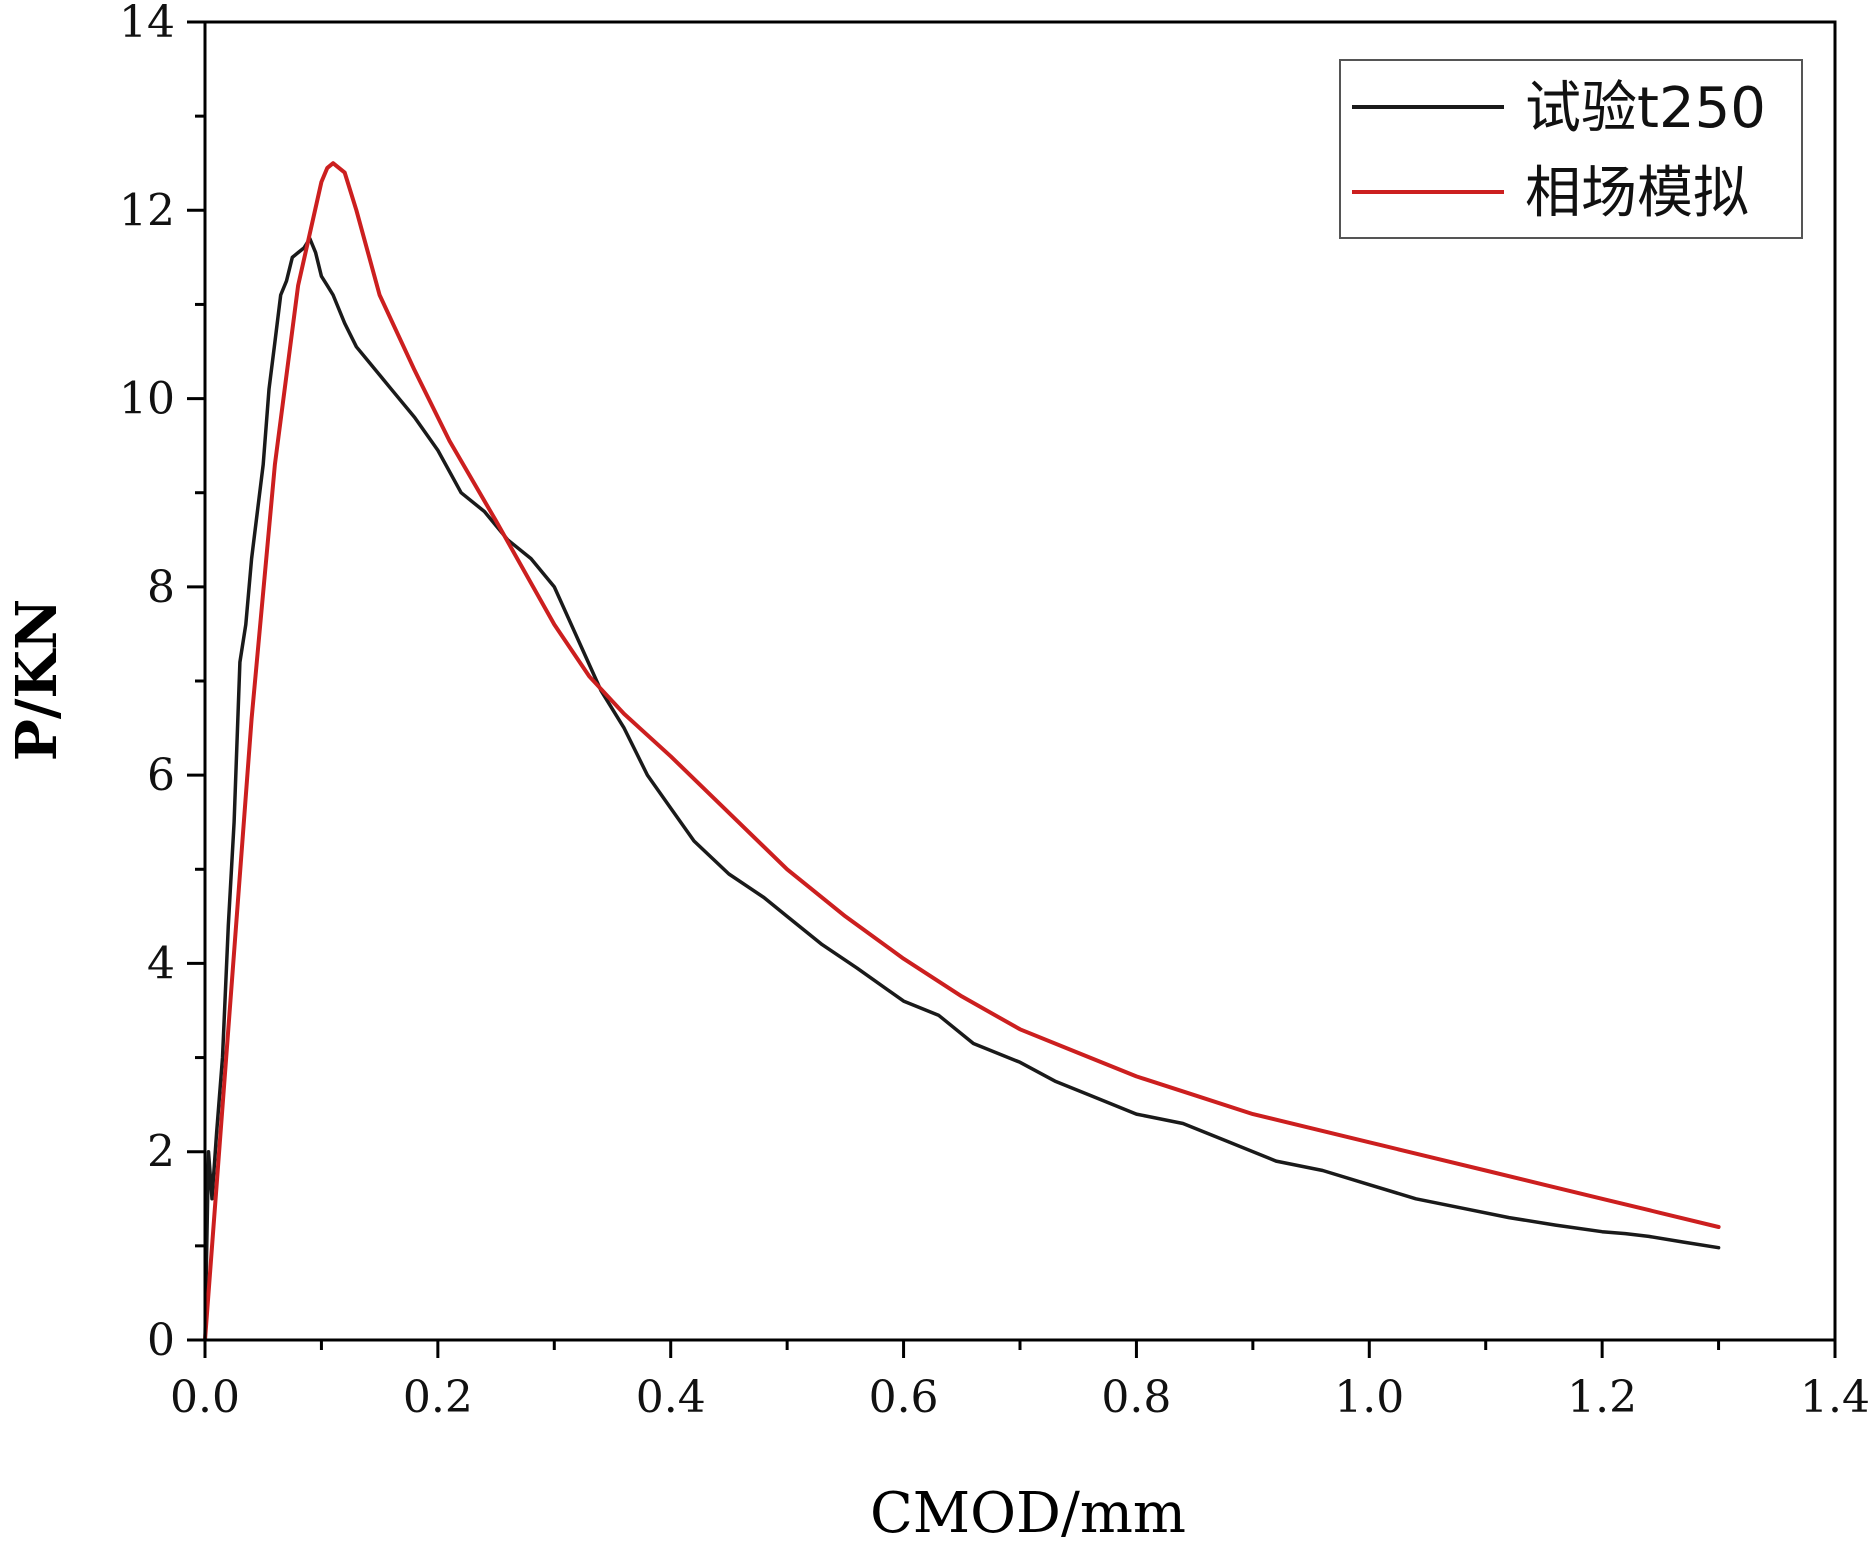 The height and width of the screenshot is (1545, 1871). Describe the element at coordinates (161, 1152) in the screenshot. I see `y-tick-label: 2` at that location.